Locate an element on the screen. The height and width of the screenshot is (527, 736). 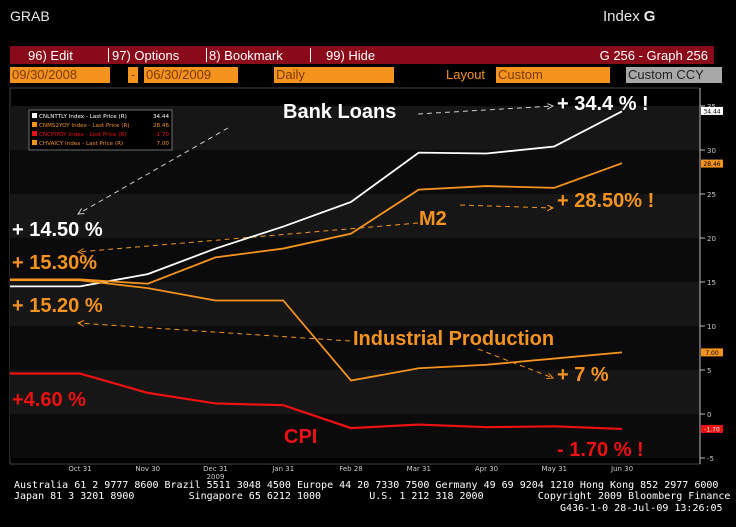
last-value-tag: 7.00 is located at coordinates (712, 353).